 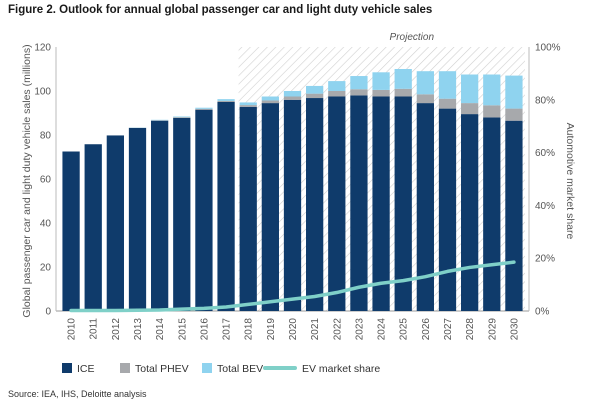 What do you see at coordinates (448, 329) in the screenshot?
I see `x-tick-label: 2027` at bounding box center [448, 329].